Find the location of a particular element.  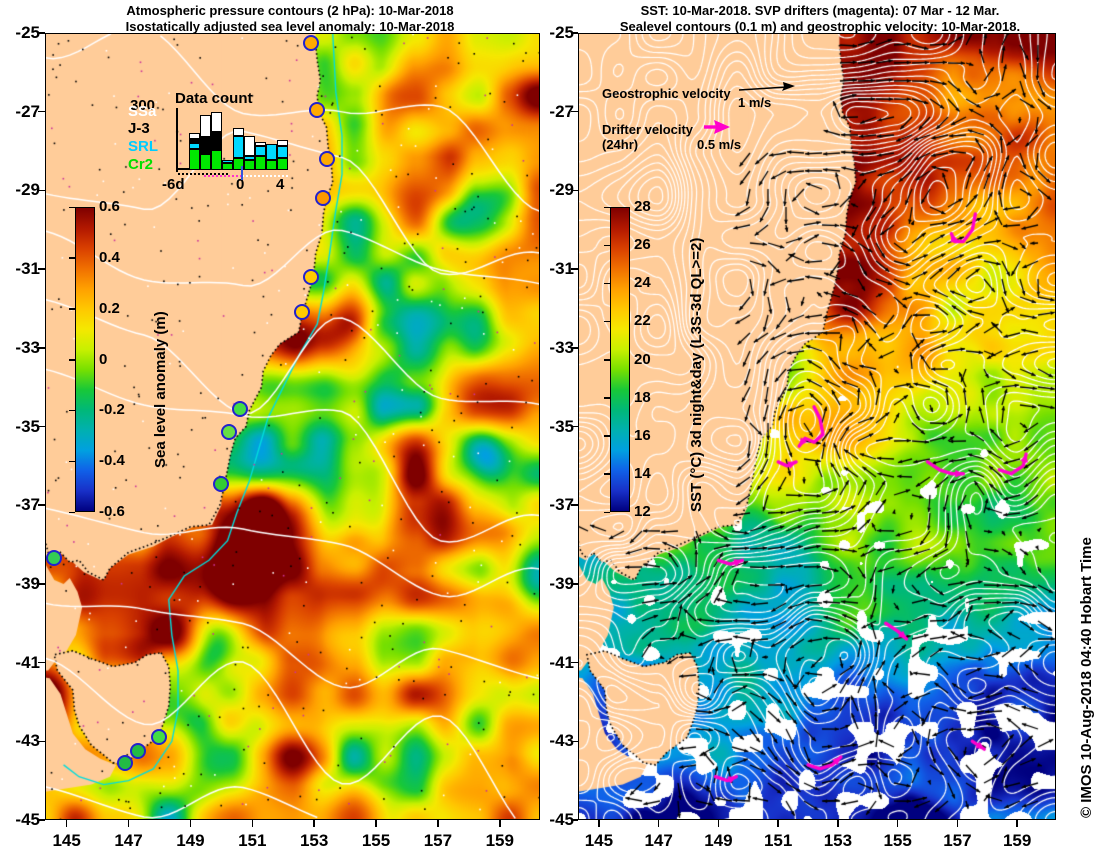

colorbar-tick-label: 0.4 is located at coordinates (109, 257).